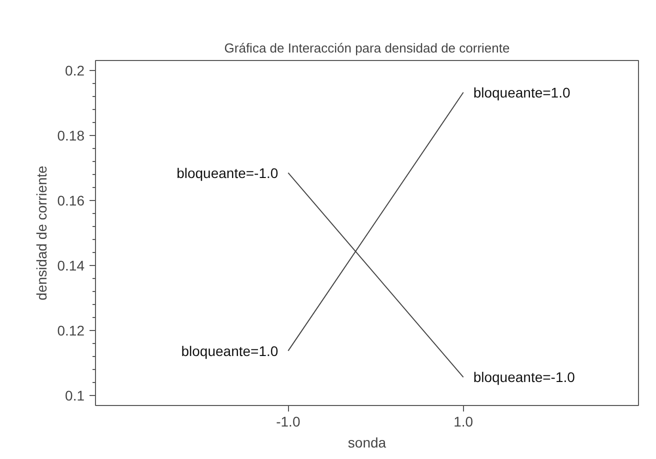 The image size is (656, 459). Describe the element at coordinates (524, 377) in the screenshot. I see `text: bloqueante=-1.0` at that location.